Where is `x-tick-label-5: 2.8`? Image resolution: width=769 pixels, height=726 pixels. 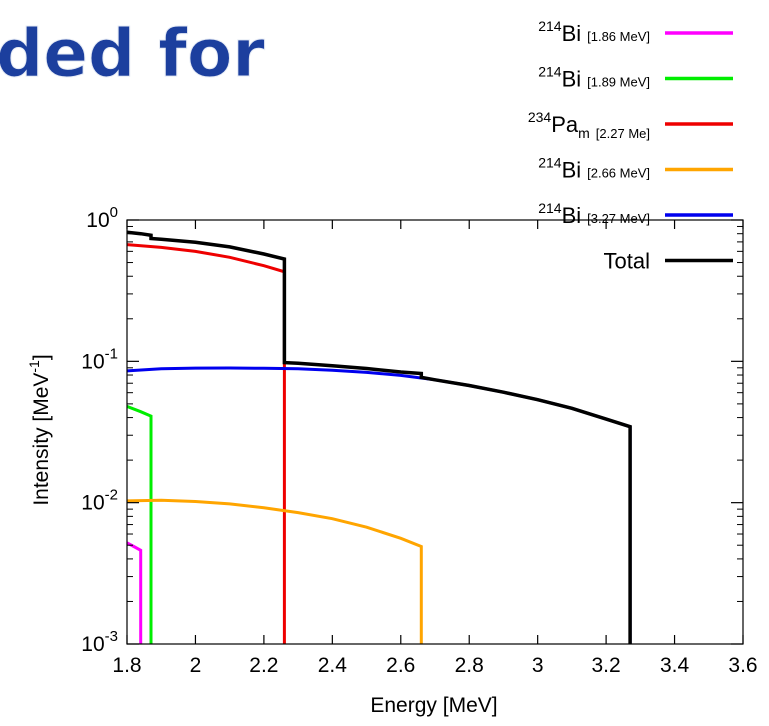
x-tick-label-5: 2.8 is located at coordinates (469, 665).